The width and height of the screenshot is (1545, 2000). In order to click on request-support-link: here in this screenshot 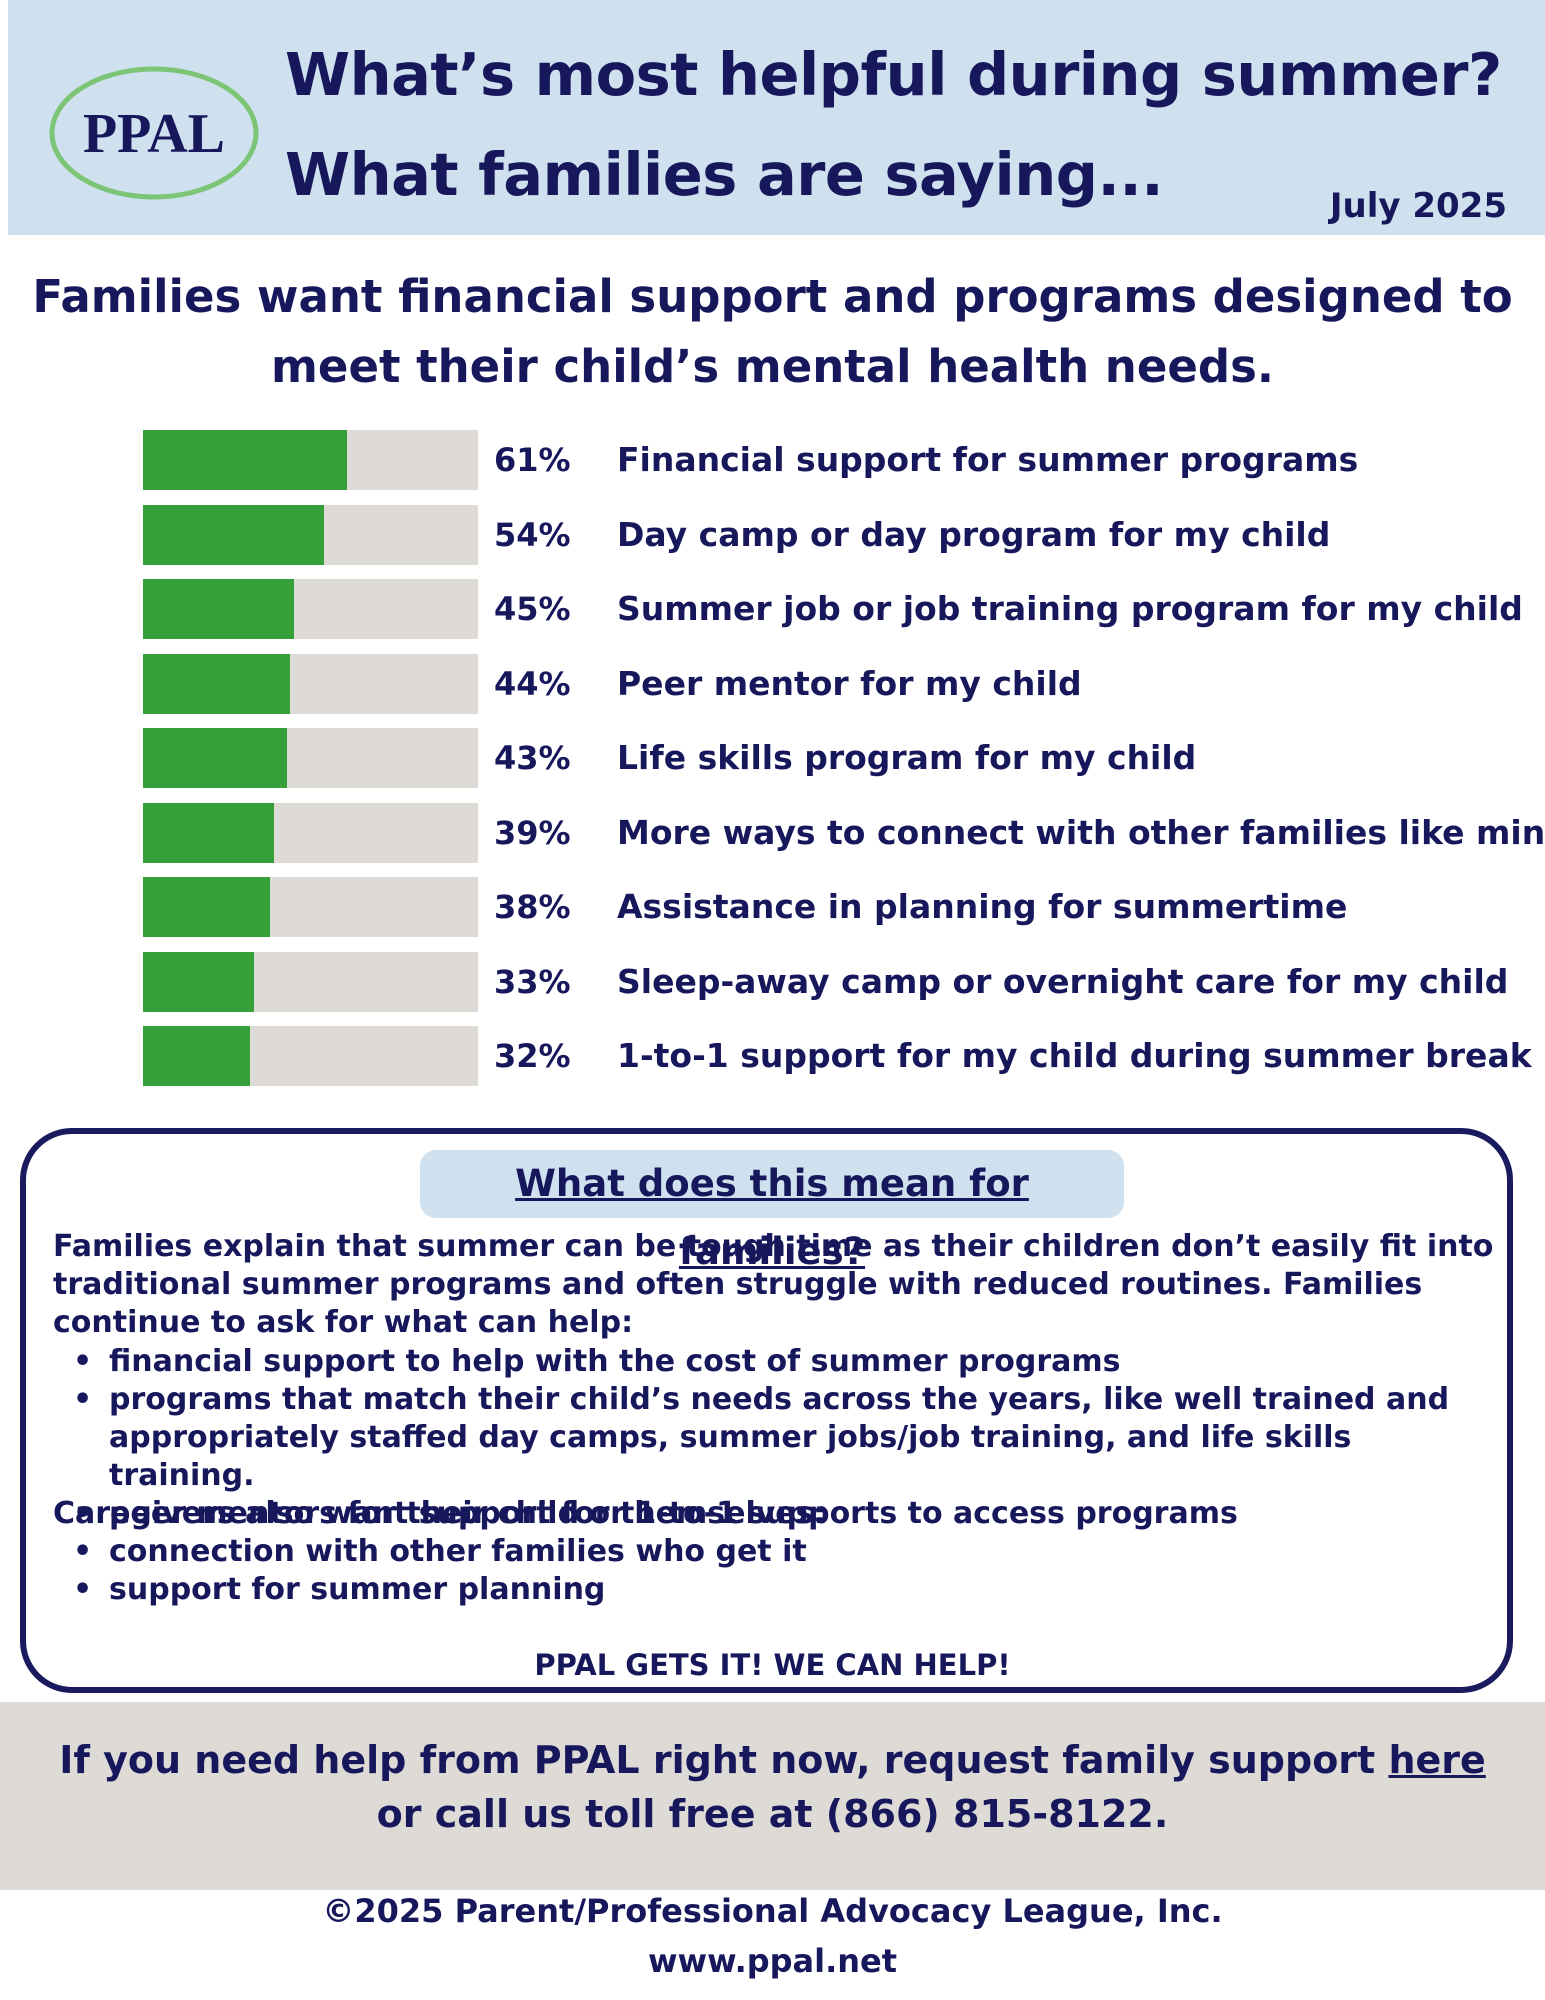, I will do `click(1437, 1760)`.